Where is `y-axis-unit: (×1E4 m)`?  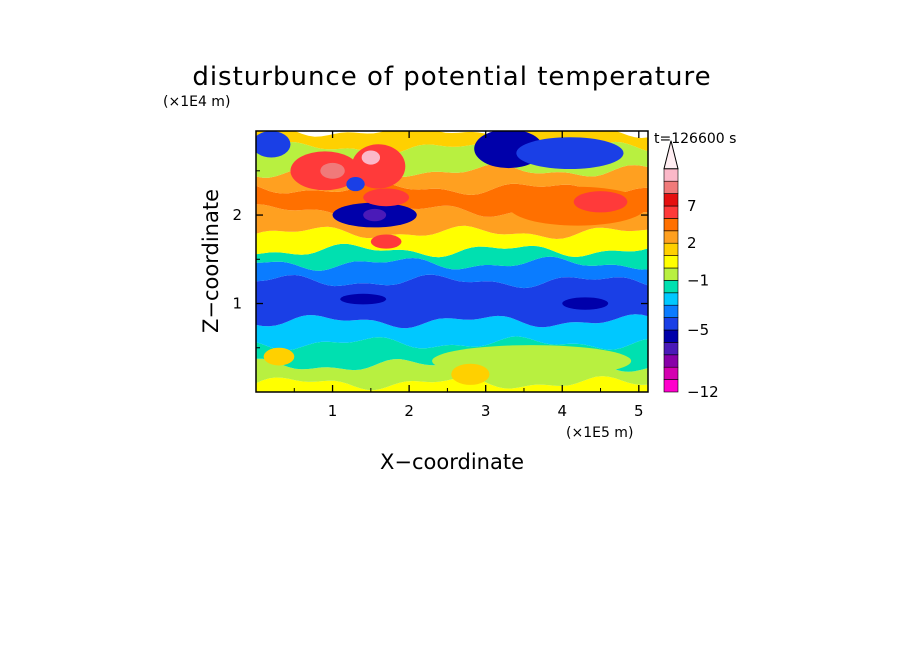 y-axis-unit: (×1E4 m) is located at coordinates (196, 102).